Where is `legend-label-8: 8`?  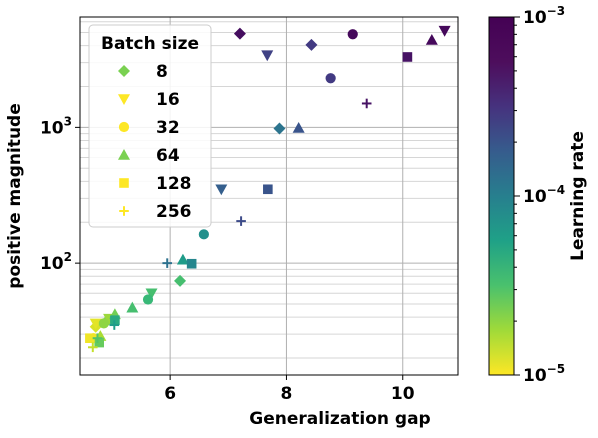
legend-label-8: 8 is located at coordinates (162, 72).